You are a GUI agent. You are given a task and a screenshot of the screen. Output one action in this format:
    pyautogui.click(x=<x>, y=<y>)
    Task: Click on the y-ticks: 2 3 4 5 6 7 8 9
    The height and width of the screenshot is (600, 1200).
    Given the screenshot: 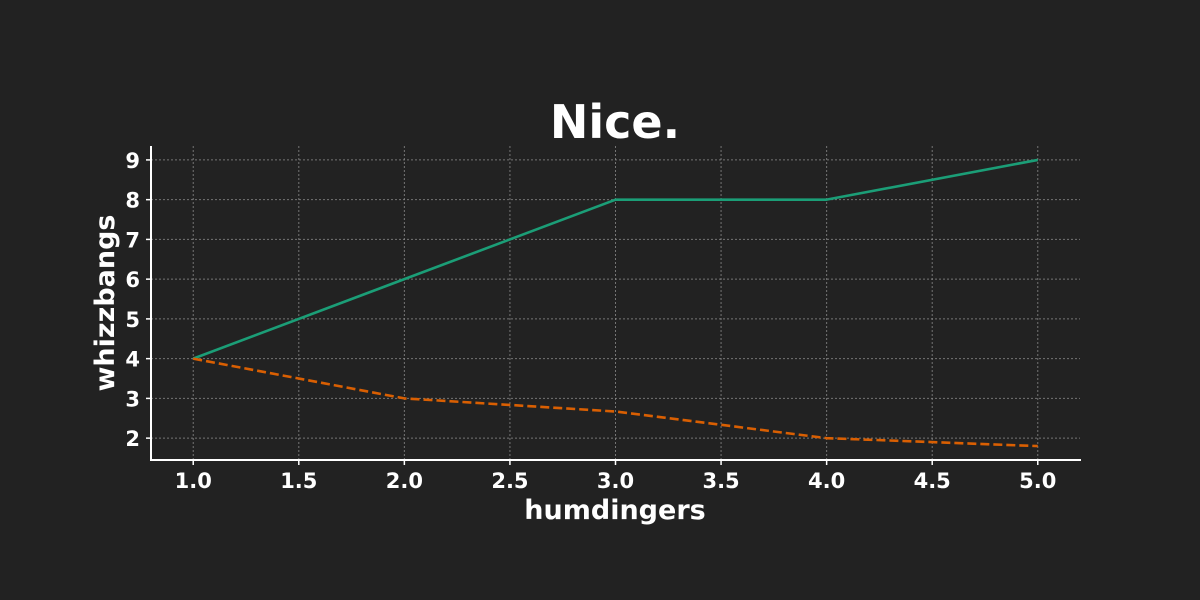 What is the action you would take?
    pyautogui.click(x=138, y=300)
    